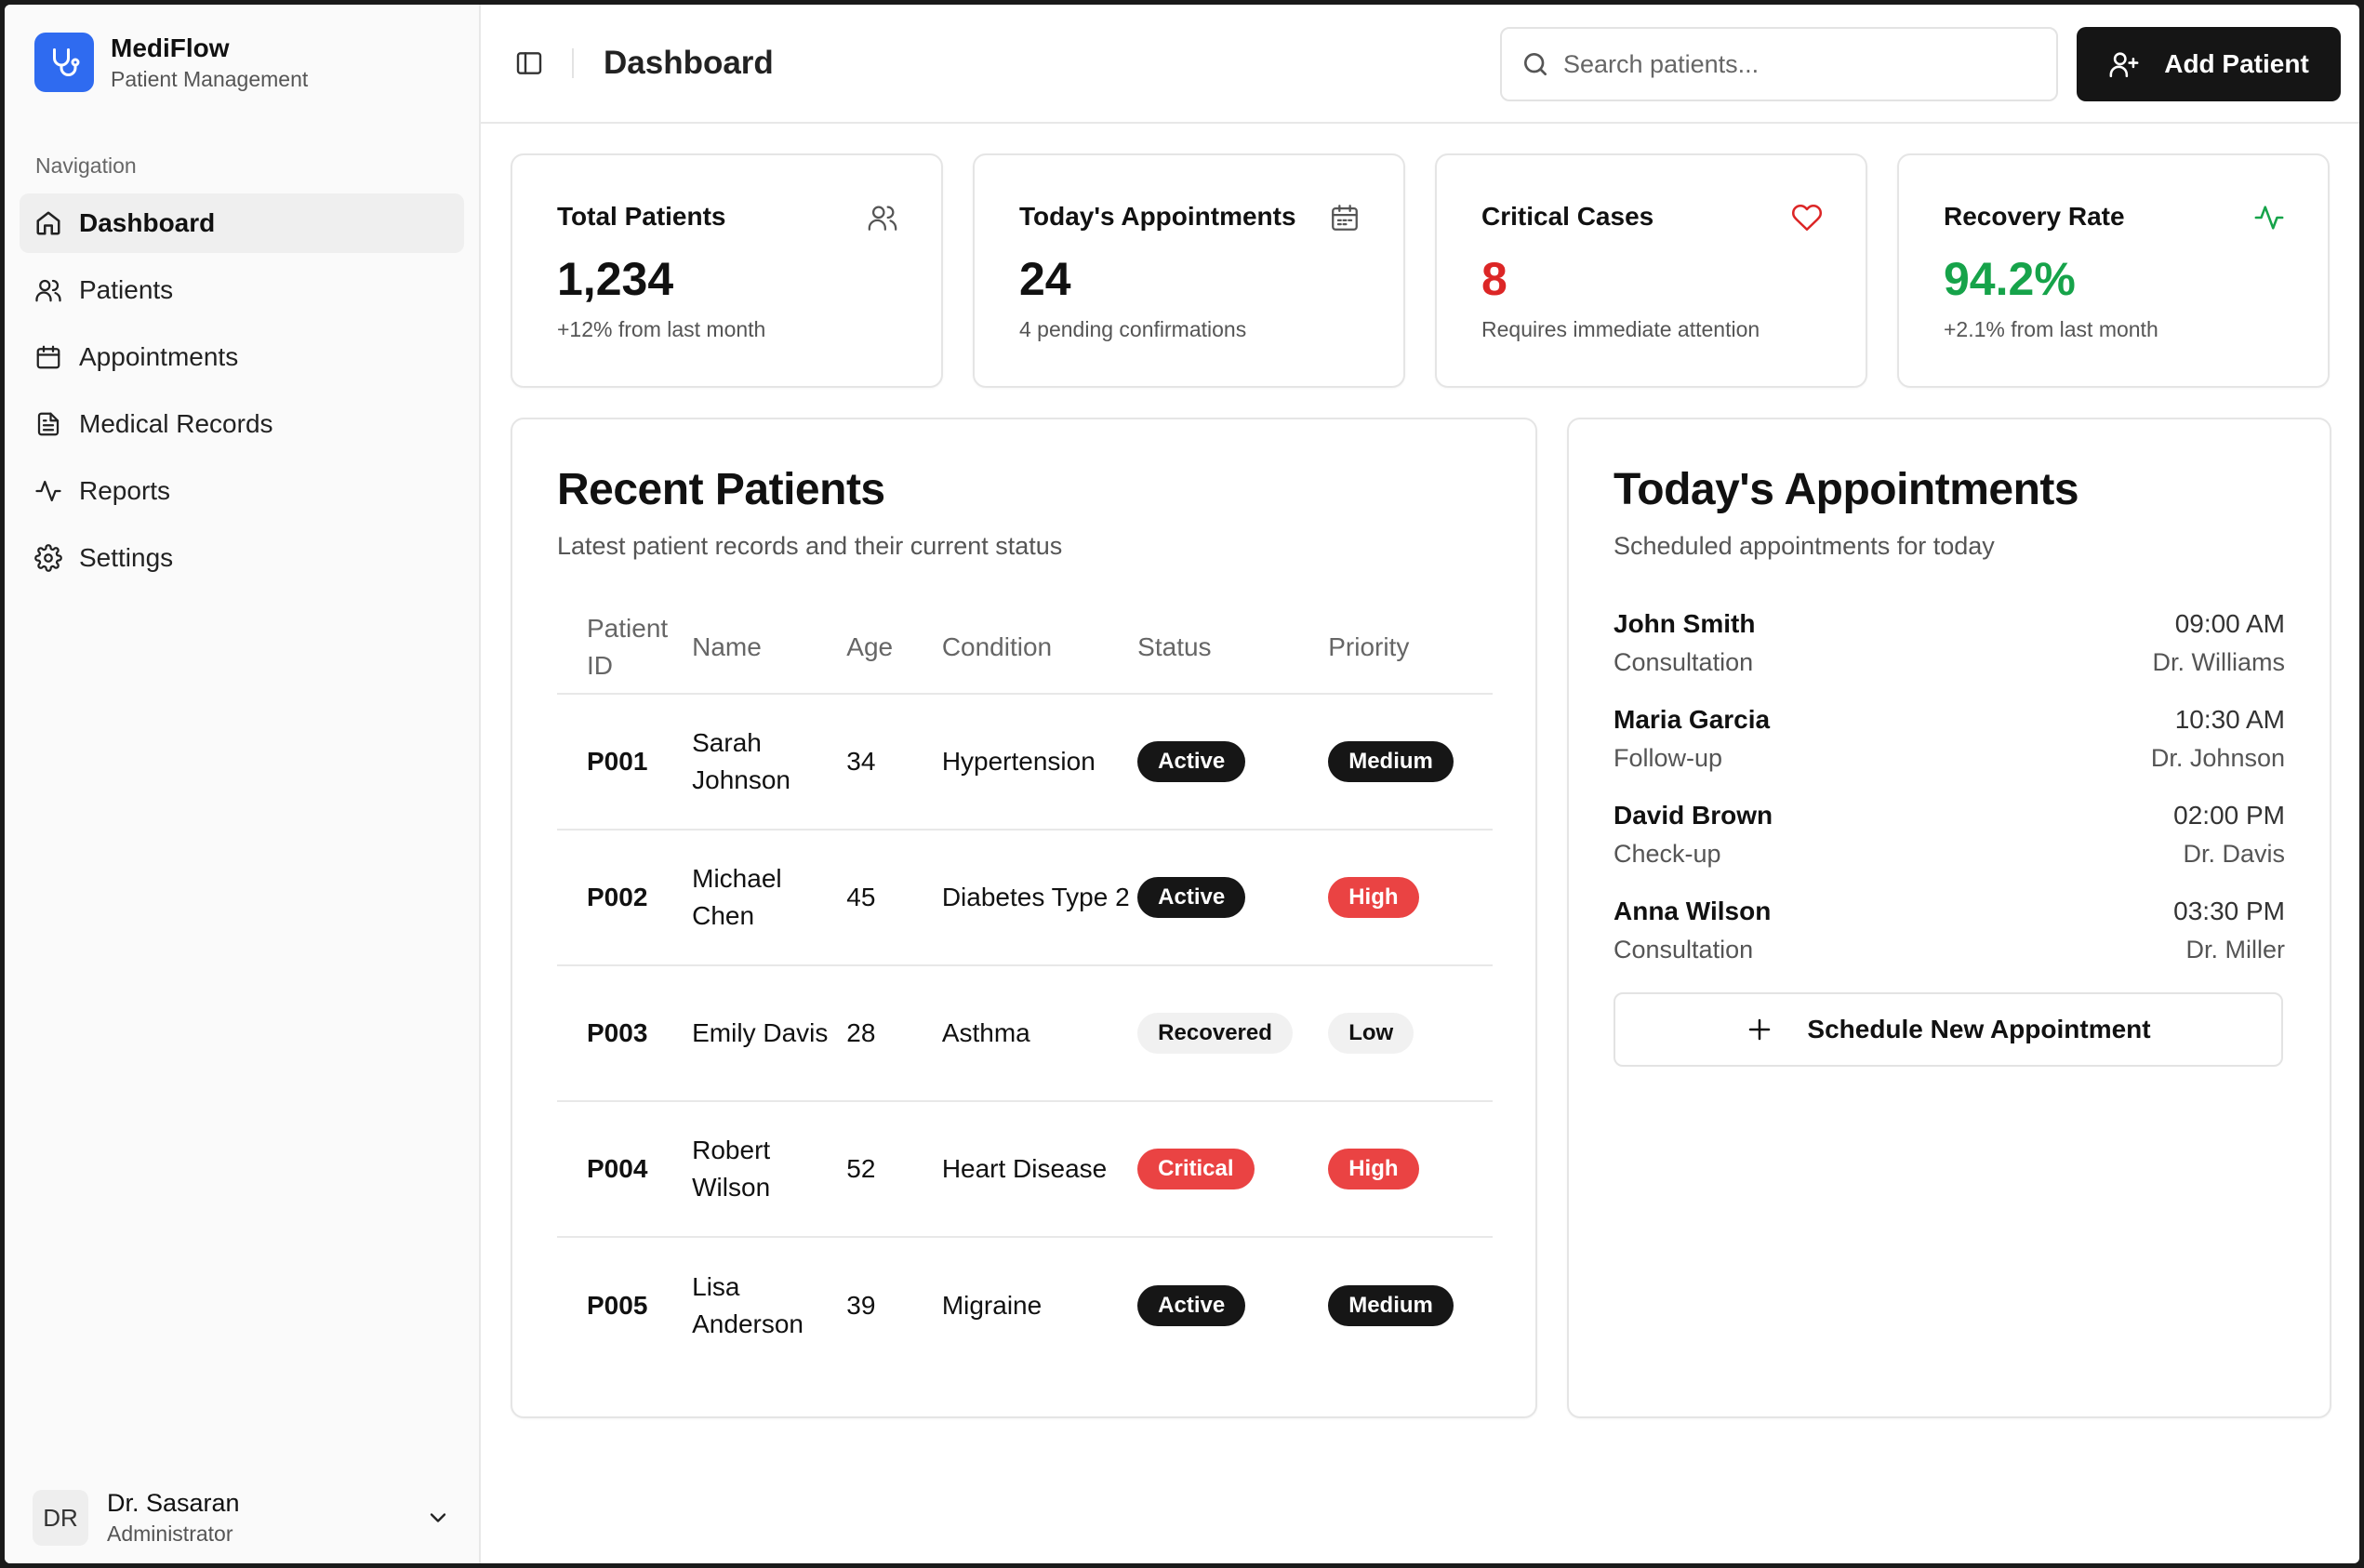  What do you see at coordinates (1846, 490) in the screenshot?
I see `card-title: Today's Appointments` at bounding box center [1846, 490].